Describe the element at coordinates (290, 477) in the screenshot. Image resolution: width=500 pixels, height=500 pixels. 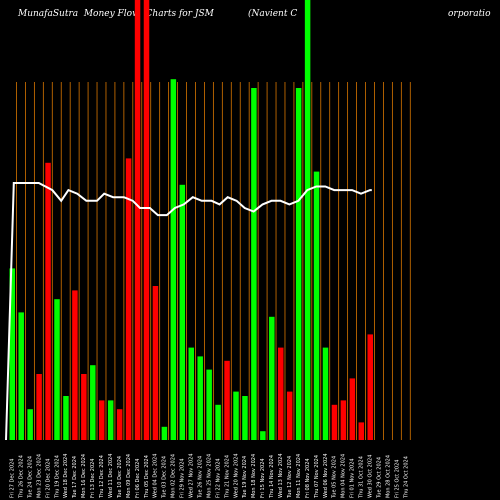
I see `x-tick-label: Tue 12 Nov 2024` at that location.